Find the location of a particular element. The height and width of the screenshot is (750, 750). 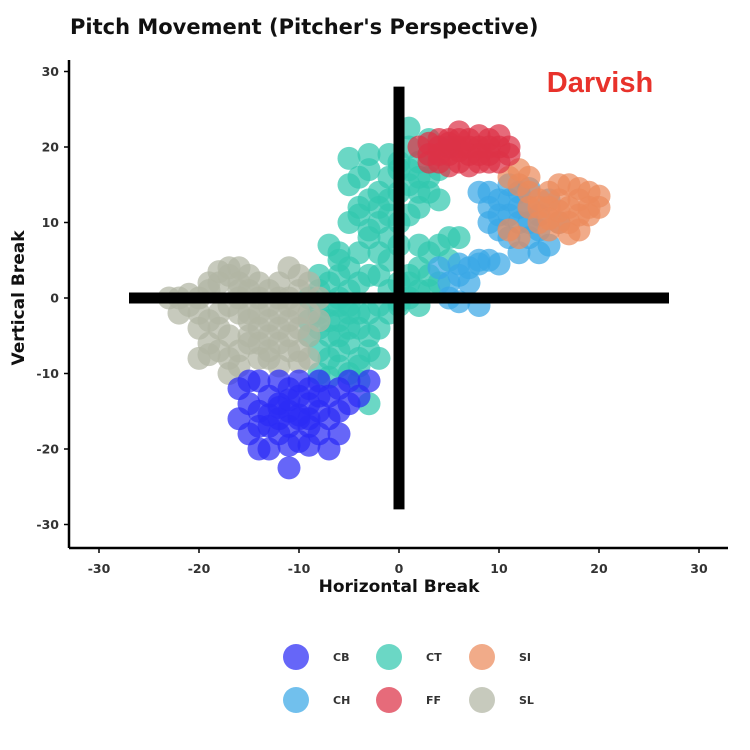

legend-label: CH is located at coordinates (341, 700).